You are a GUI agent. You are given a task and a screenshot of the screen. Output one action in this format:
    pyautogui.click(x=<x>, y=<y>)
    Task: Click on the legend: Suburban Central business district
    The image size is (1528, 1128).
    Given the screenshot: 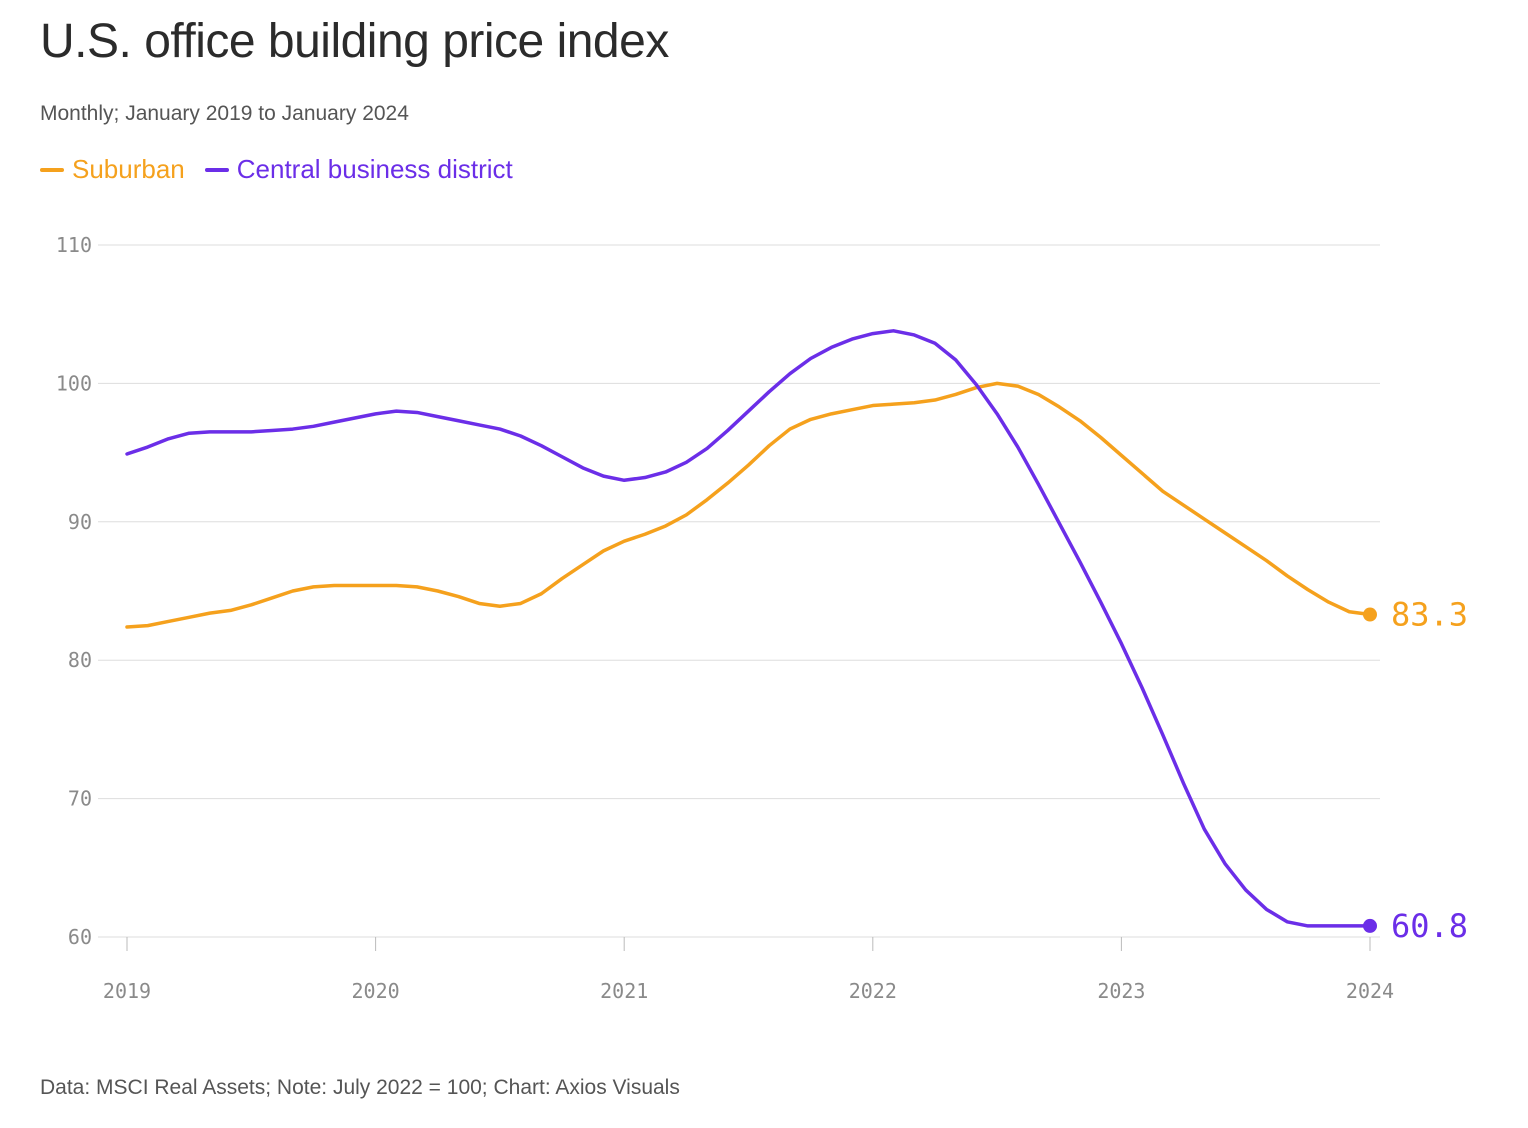 What is the action you would take?
    pyautogui.click(x=276, y=169)
    